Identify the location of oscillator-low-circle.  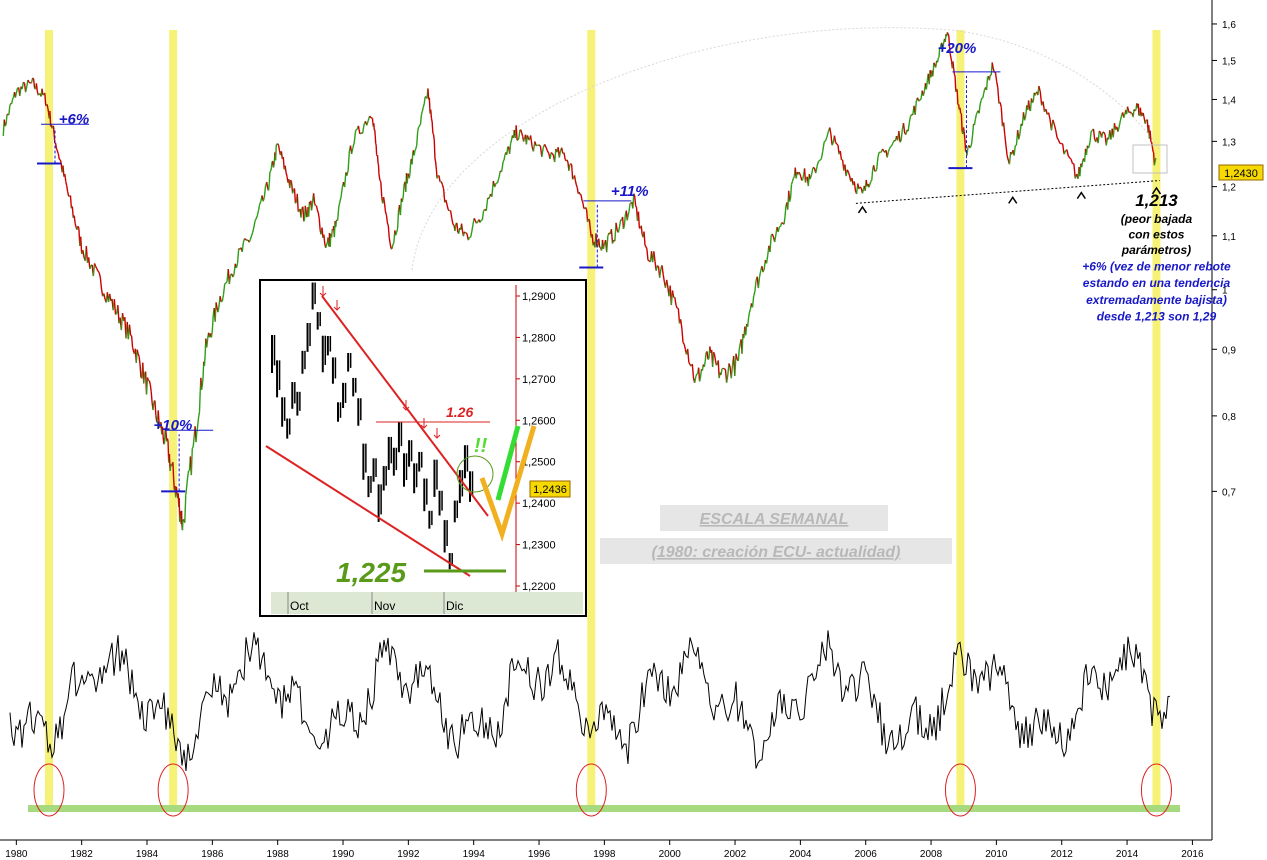
(173, 790).